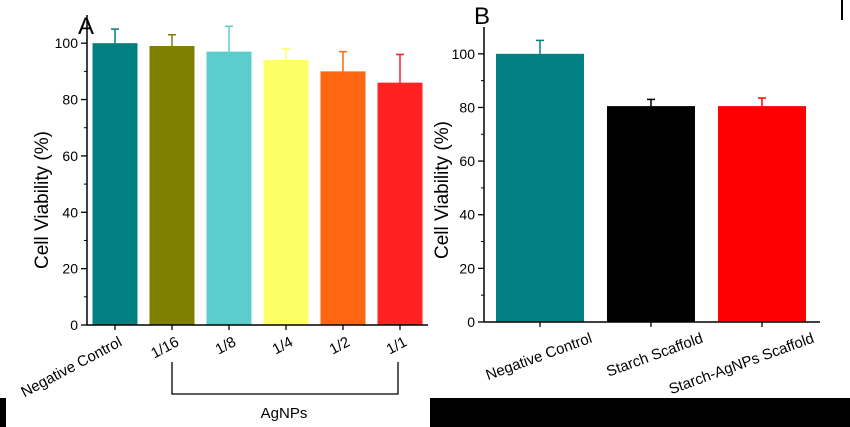 This screenshot has height=427, width=850. What do you see at coordinates (284, 413) in the screenshot?
I see `agnps-bracket-label: AgNPs` at bounding box center [284, 413].